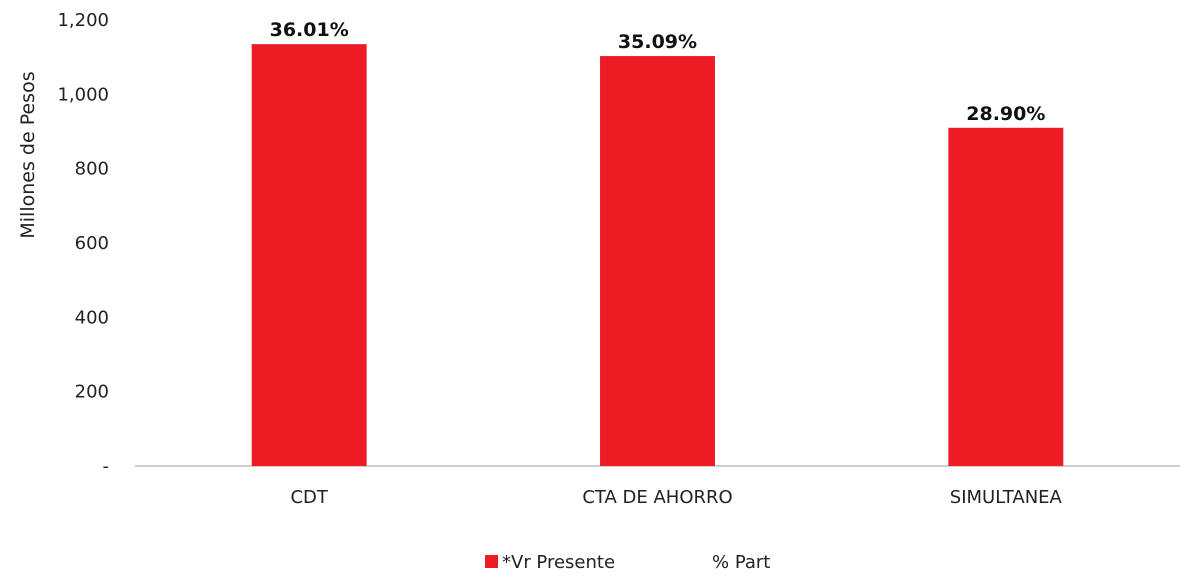 The width and height of the screenshot is (1189, 577). Describe the element at coordinates (491, 561) in the screenshot. I see `legend-swatch-vr-presente` at that location.